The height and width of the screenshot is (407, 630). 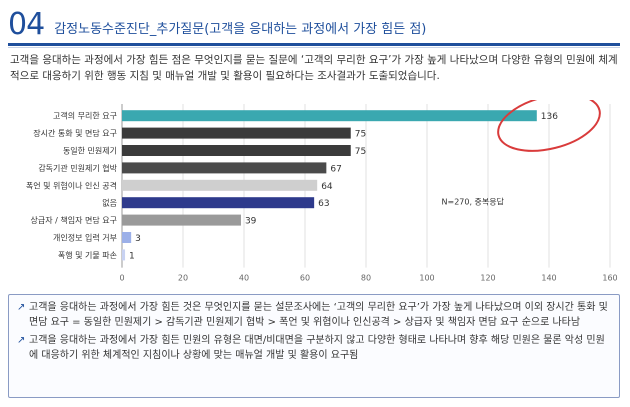 What do you see at coordinates (138, 239) in the screenshot?
I see `data-label: 3` at bounding box center [138, 239].